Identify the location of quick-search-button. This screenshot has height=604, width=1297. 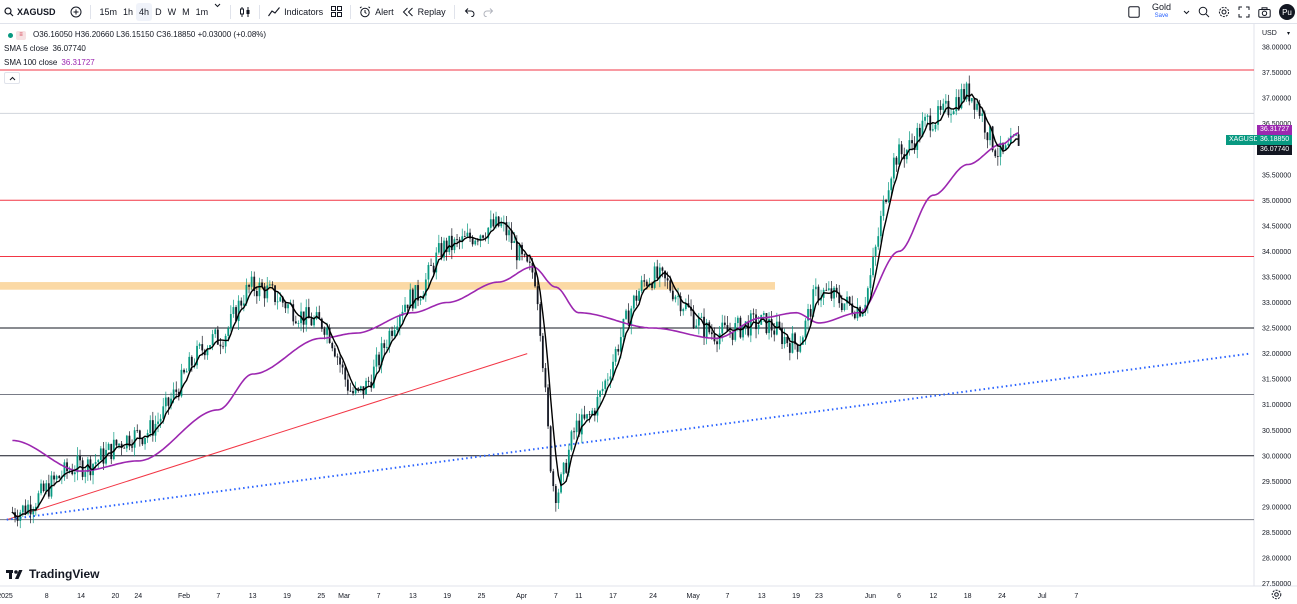
(1204, 12).